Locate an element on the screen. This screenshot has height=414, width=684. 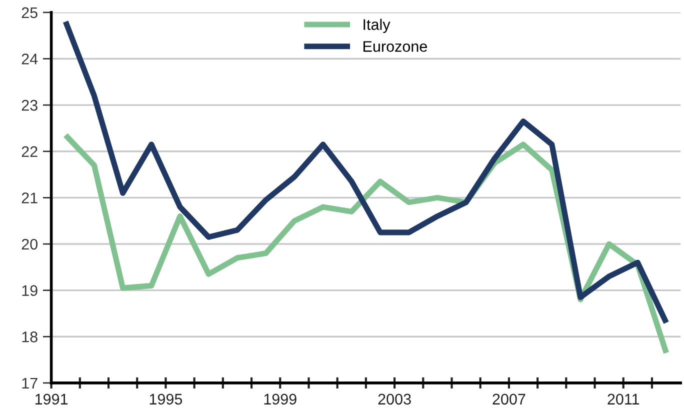
x-tick-label: 1991 is located at coordinates (51, 399).